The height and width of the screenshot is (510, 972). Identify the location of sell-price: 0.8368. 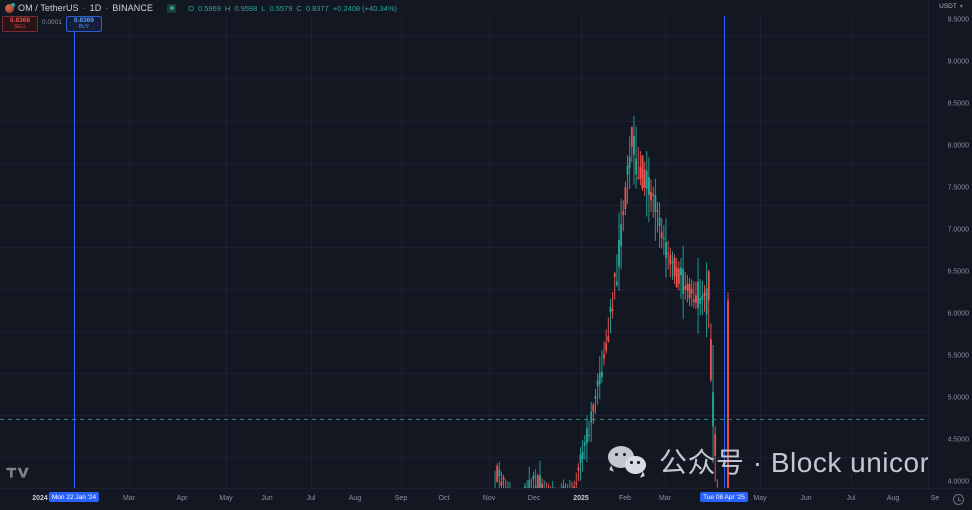
(20, 20).